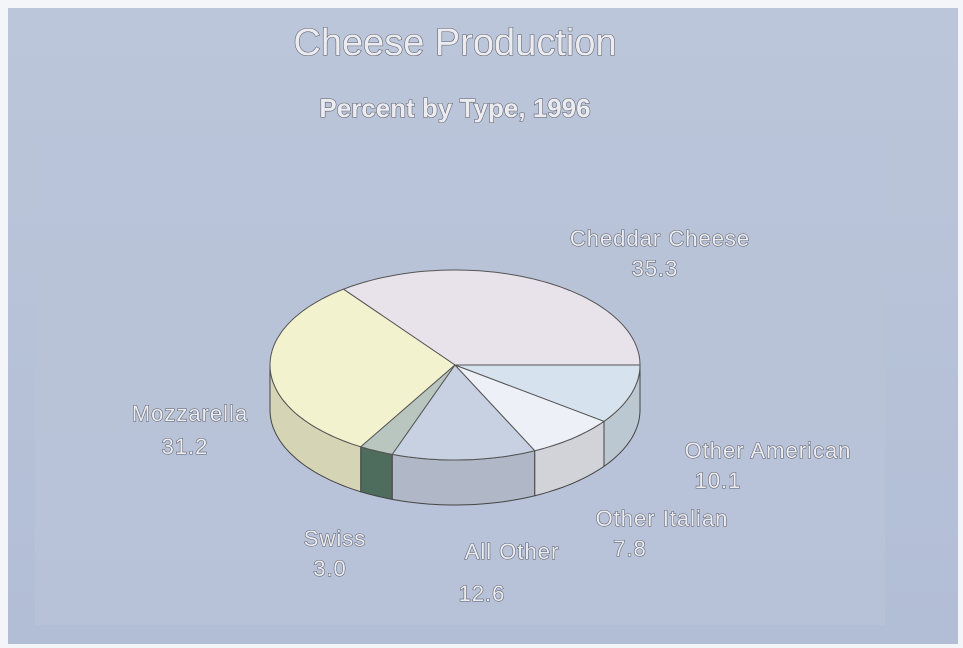 The height and width of the screenshot is (648, 963). What do you see at coordinates (512, 551) in the screenshot?
I see `slice-label: All Other` at bounding box center [512, 551].